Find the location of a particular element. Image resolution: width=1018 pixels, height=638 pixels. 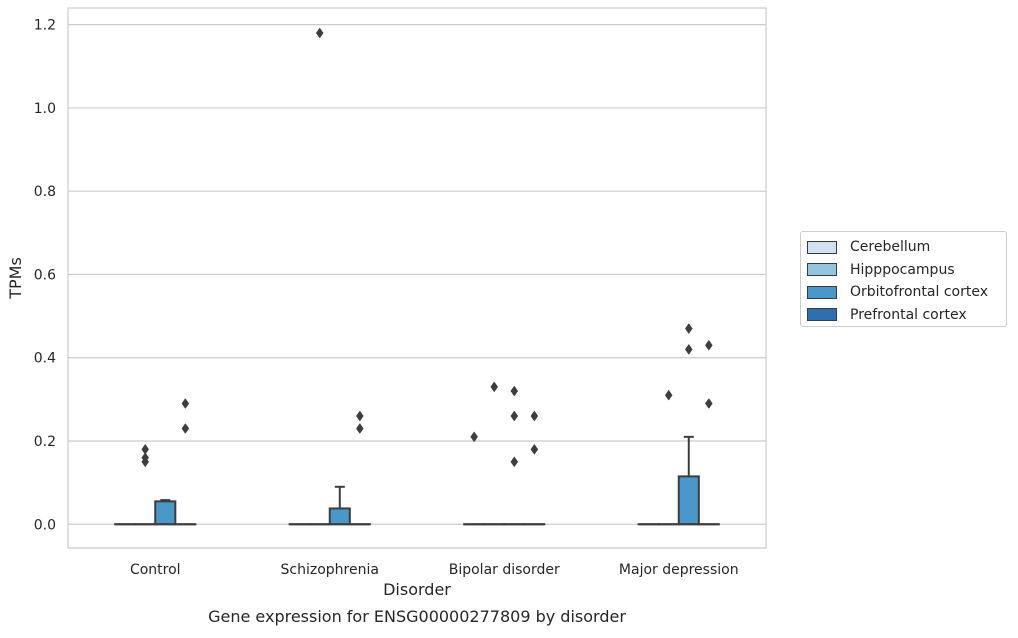

legend-swatch-hippocampus is located at coordinates (822, 269).